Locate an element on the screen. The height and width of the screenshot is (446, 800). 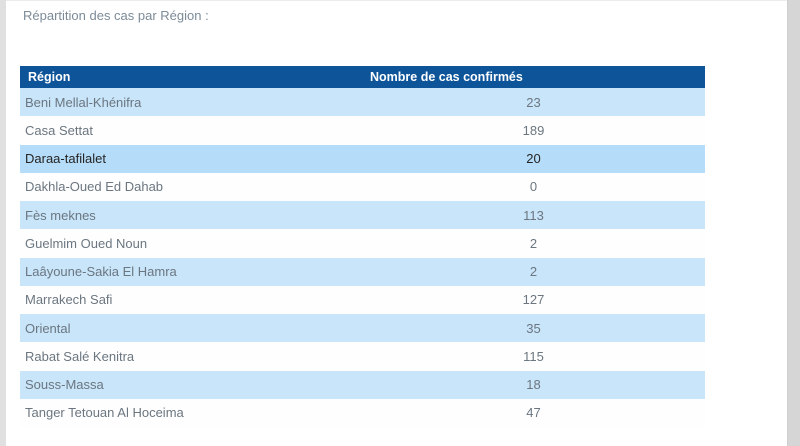
cases-value-cell: 47 is located at coordinates (533, 413).